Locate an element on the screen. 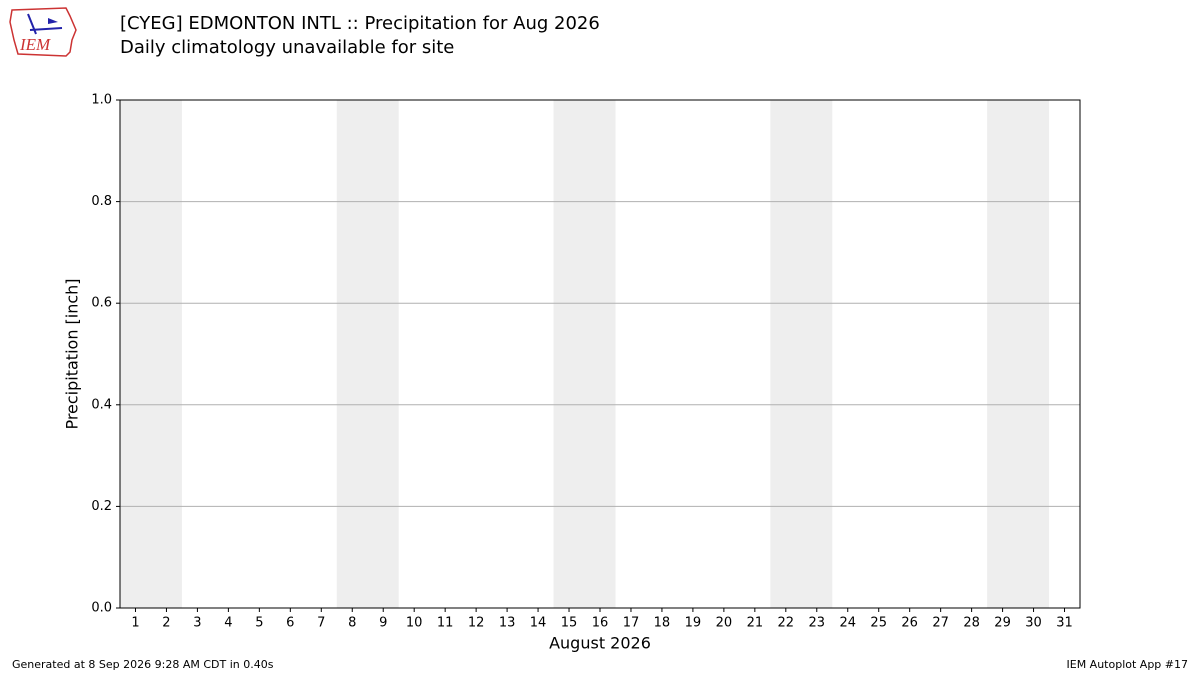 This screenshot has width=1200, height=675. x-tick-label: 6 is located at coordinates (290, 623).